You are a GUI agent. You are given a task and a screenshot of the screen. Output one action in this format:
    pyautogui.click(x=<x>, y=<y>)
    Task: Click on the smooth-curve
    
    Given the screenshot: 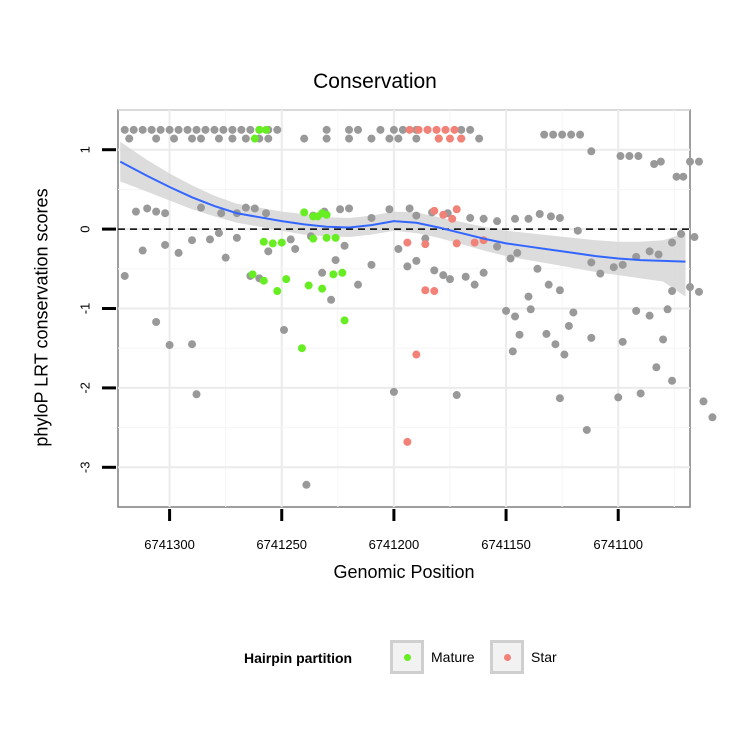 What is the action you would take?
    pyautogui.click(x=402, y=211)
    